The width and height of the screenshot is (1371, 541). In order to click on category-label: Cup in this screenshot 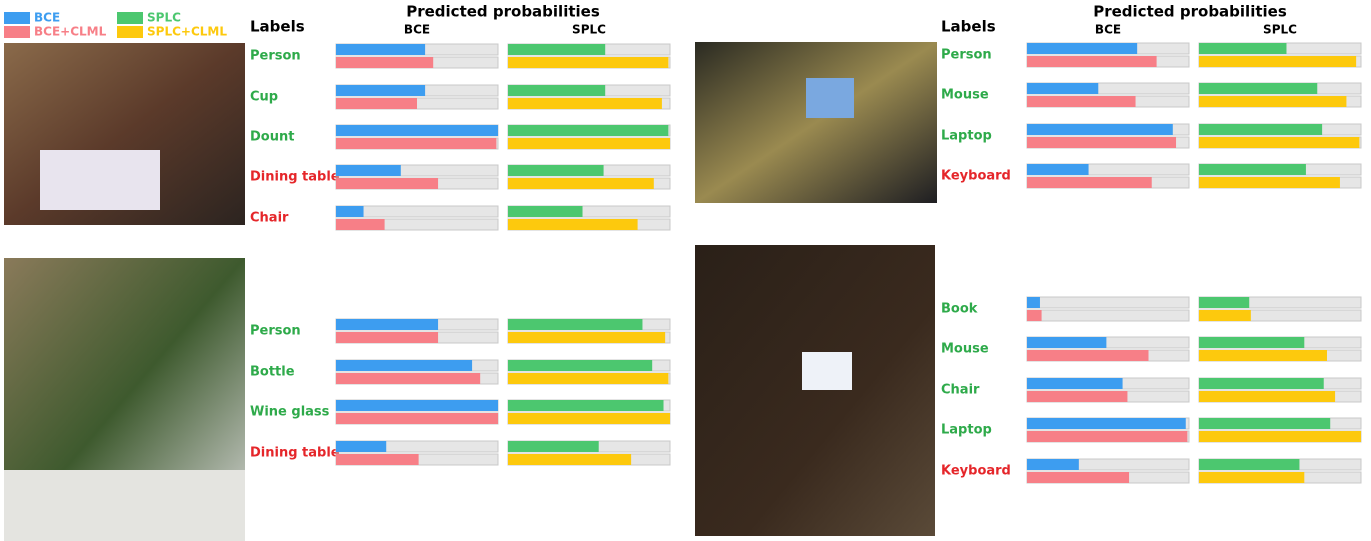, I will do `click(264, 97)`.